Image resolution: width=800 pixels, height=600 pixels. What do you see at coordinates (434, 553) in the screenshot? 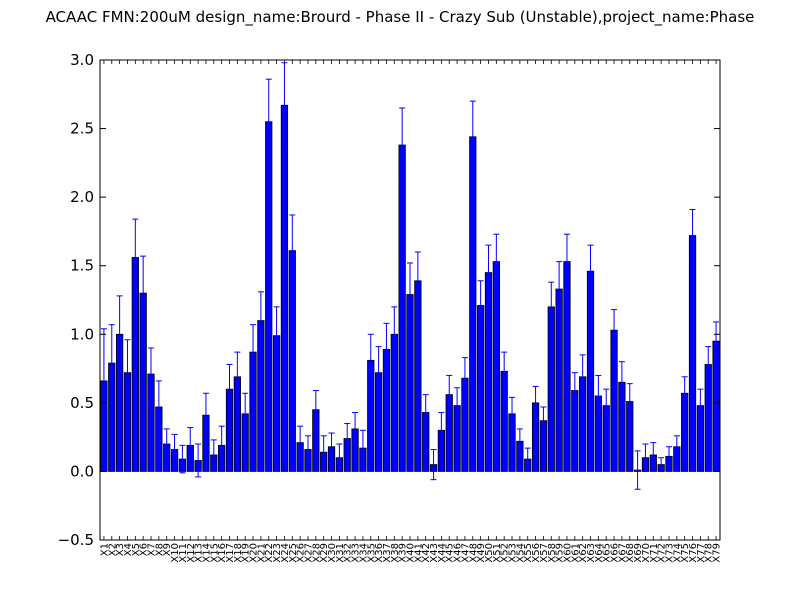
I see `x-tick-label: X43` at bounding box center [434, 553].